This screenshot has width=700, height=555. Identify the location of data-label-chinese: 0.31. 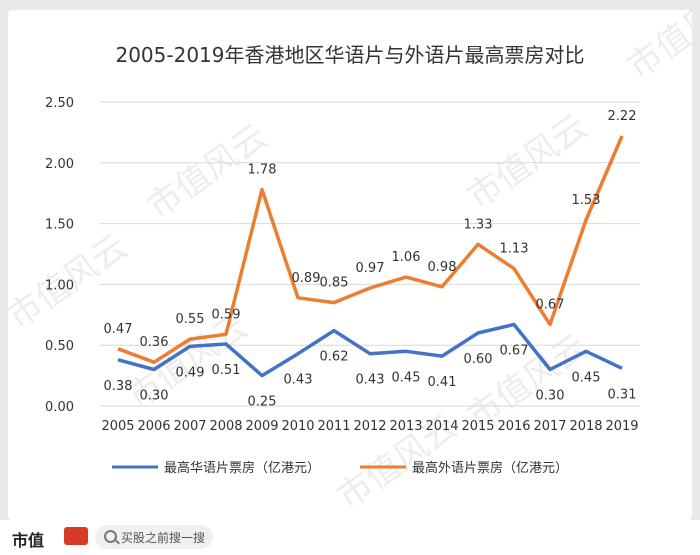
(622, 394).